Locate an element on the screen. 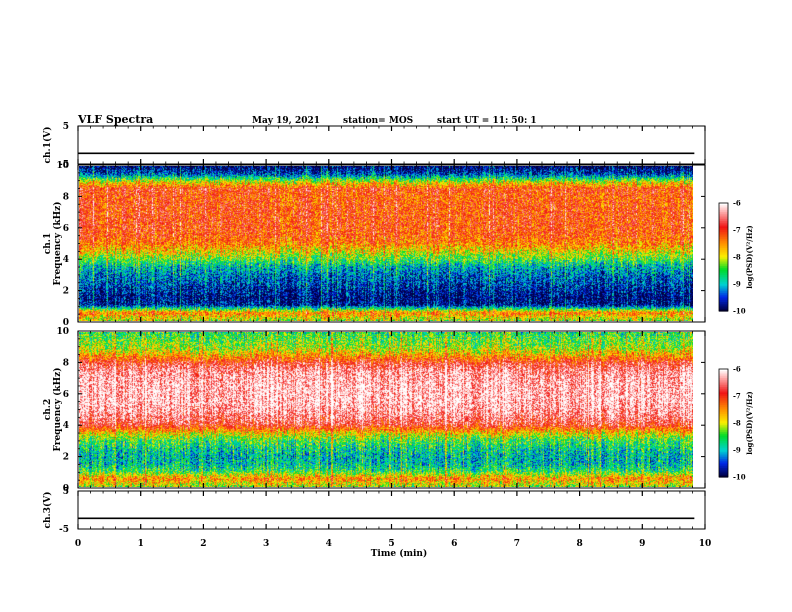 This screenshot has height=612, width=792. x-tick-label: 6 is located at coordinates (454, 544).